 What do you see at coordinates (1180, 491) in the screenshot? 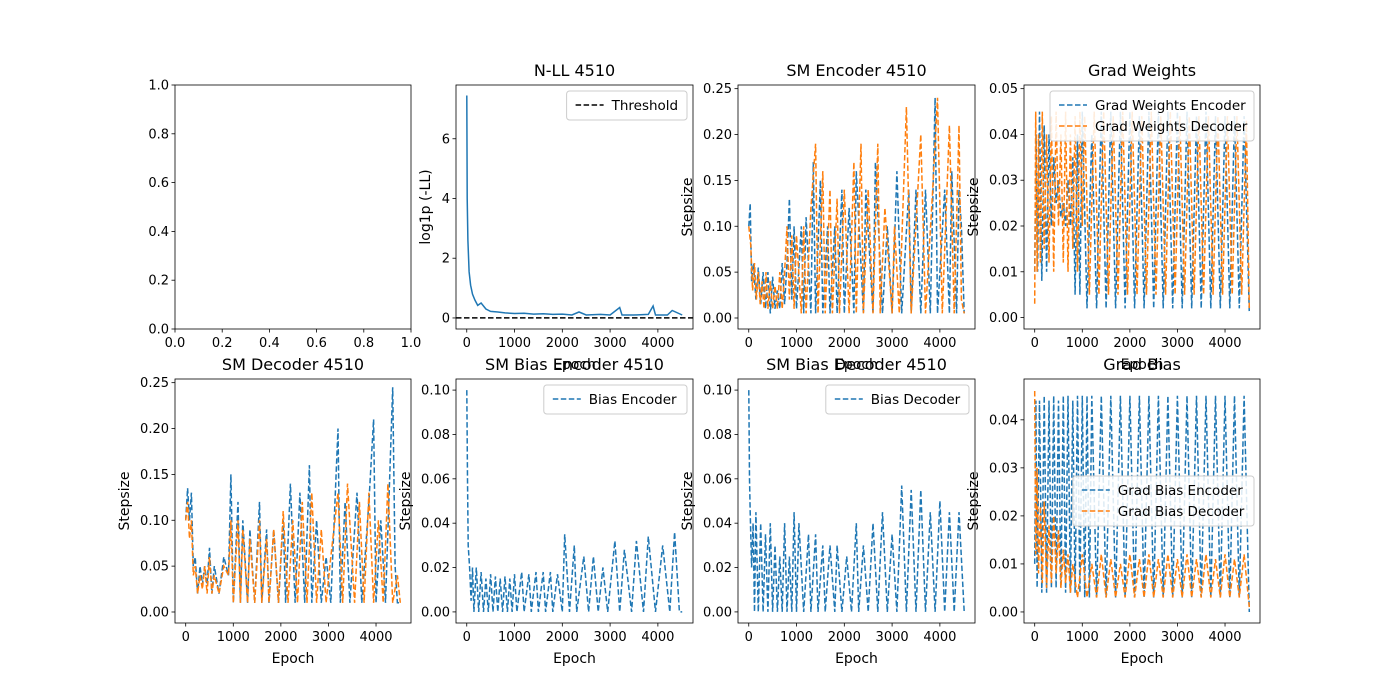
I see `legend-label: Grad Bias Encoder` at bounding box center [1180, 491].